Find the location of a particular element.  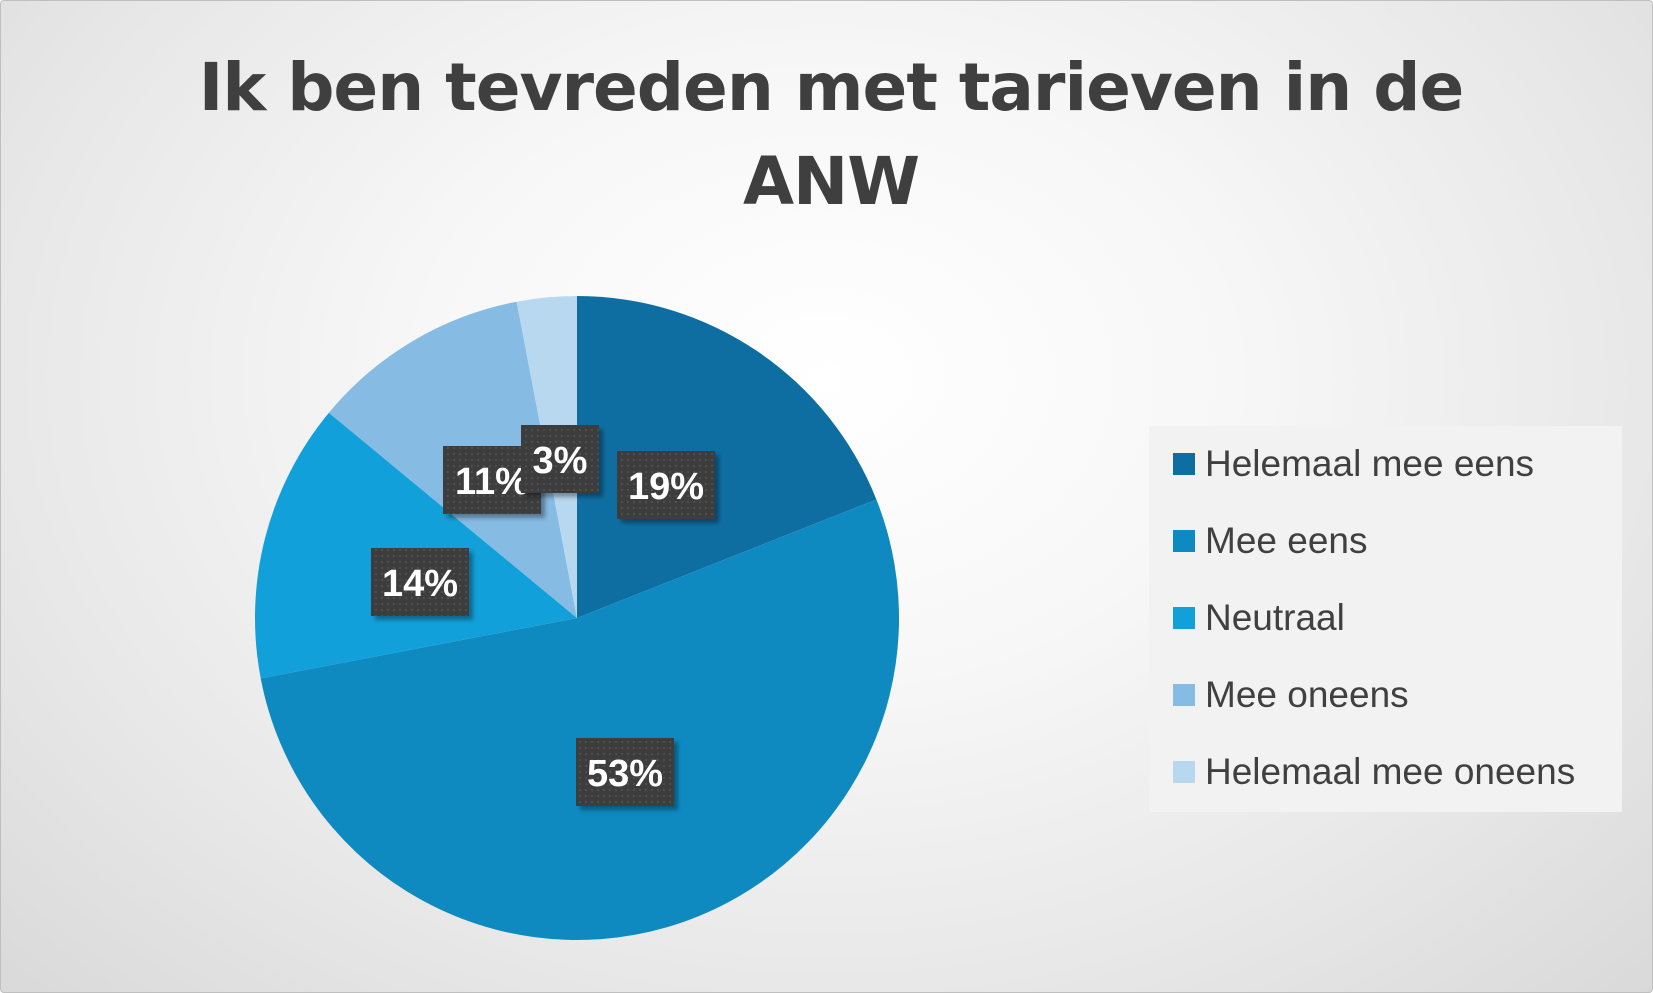

data-label-text: 11% is located at coordinates (492, 482).